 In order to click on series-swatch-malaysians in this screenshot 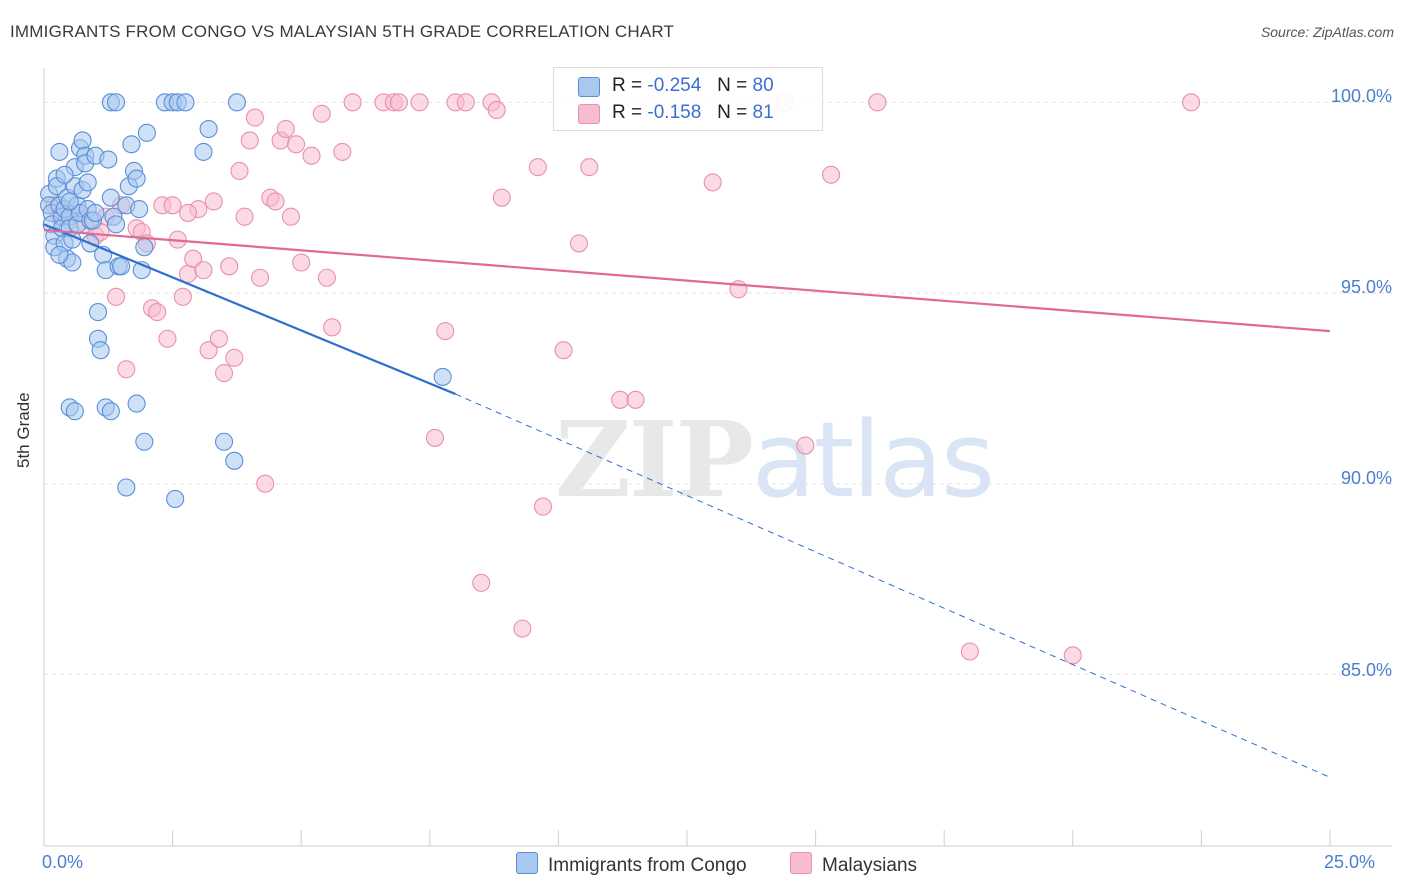, I will do `click(801, 863)`.